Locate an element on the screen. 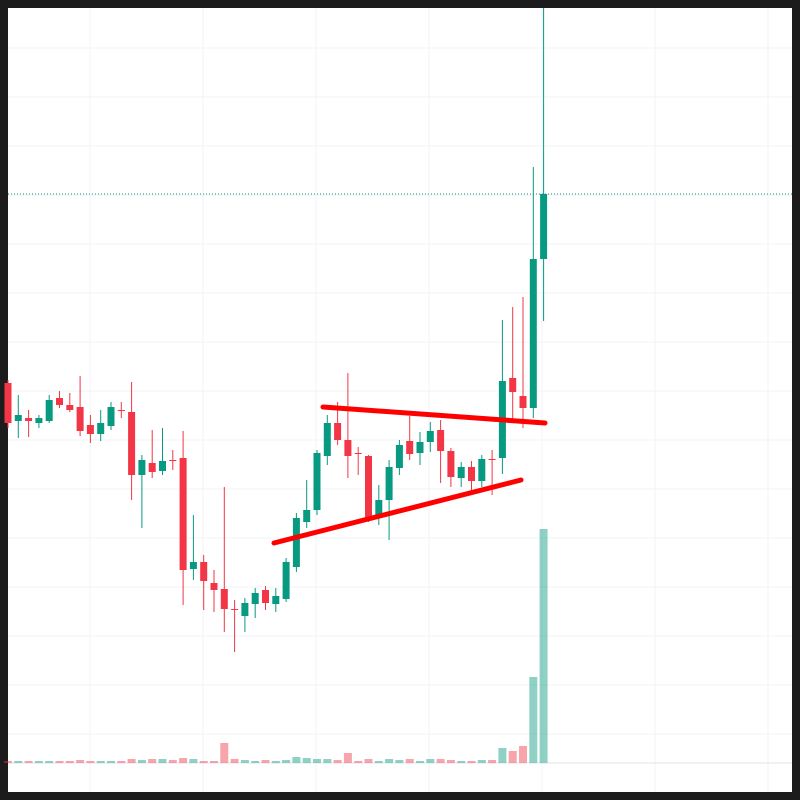 This screenshot has width=800, height=800. trendline-upper is located at coordinates (434, 415).